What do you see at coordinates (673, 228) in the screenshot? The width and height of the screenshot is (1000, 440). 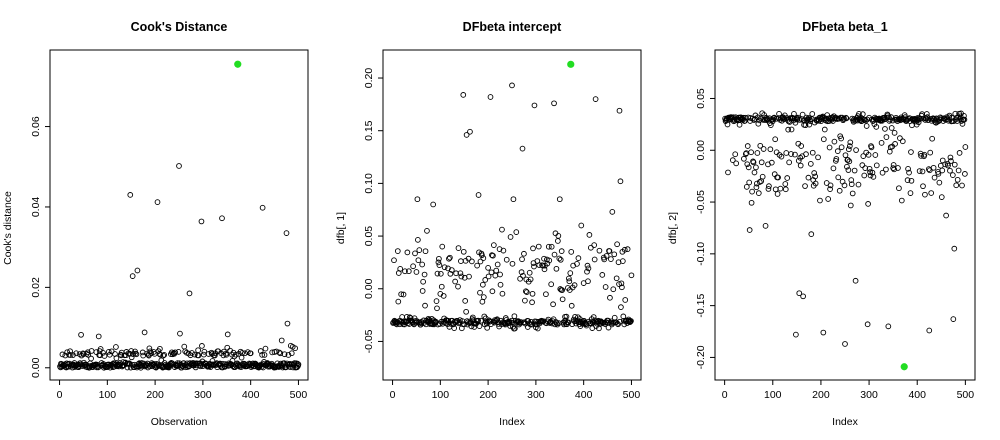 I see `y-axis-label: dfb[, 2]` at bounding box center [673, 228].